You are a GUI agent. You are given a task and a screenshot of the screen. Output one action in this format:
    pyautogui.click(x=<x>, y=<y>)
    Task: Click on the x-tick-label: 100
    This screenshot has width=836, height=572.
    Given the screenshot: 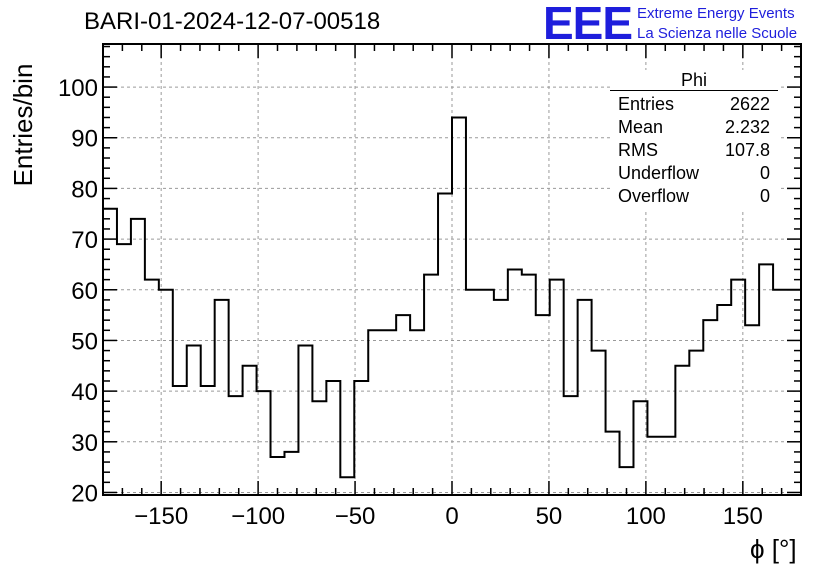 What is the action you would take?
    pyautogui.click(x=646, y=516)
    